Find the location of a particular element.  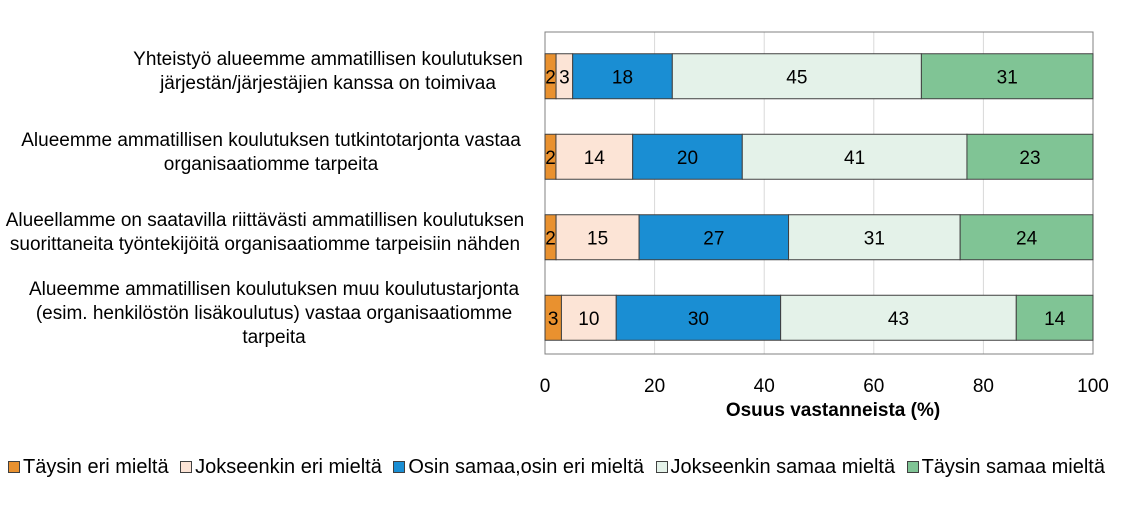

x-tick-label: 0 is located at coordinates (545, 386).